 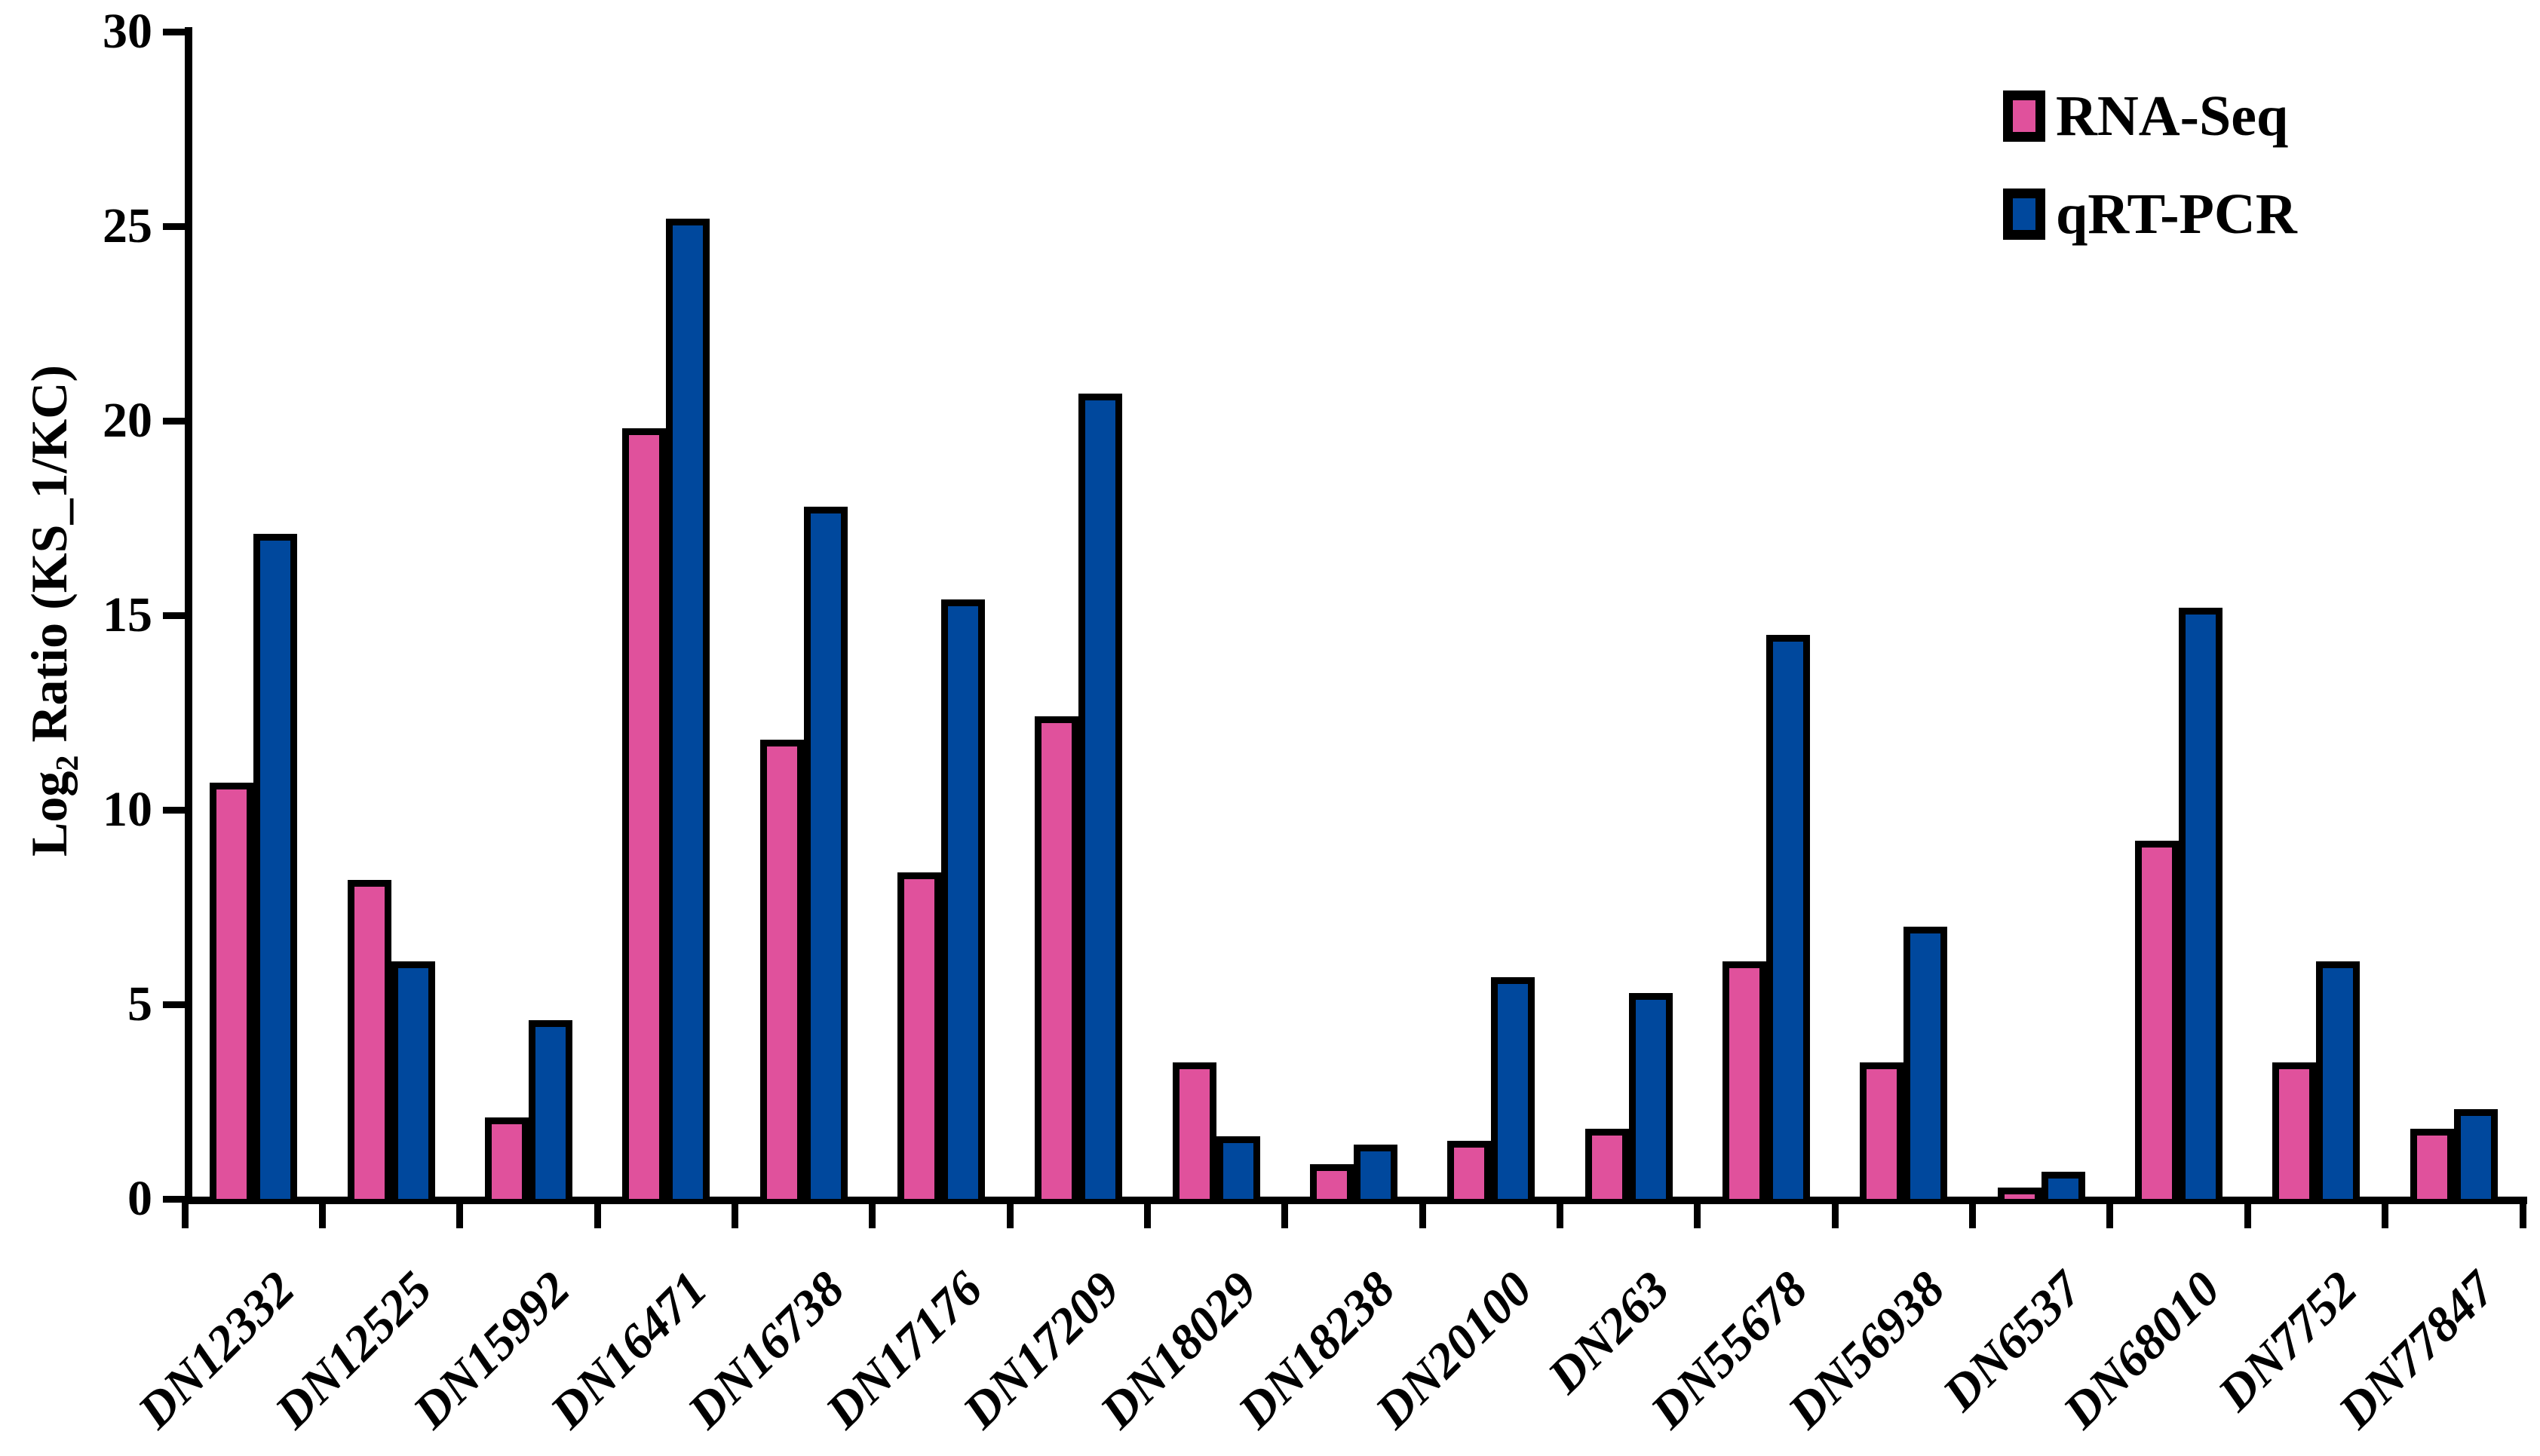 What do you see at coordinates (825, 853) in the screenshot?
I see `bar-qrt-pcr-dn16738` at bounding box center [825, 853].